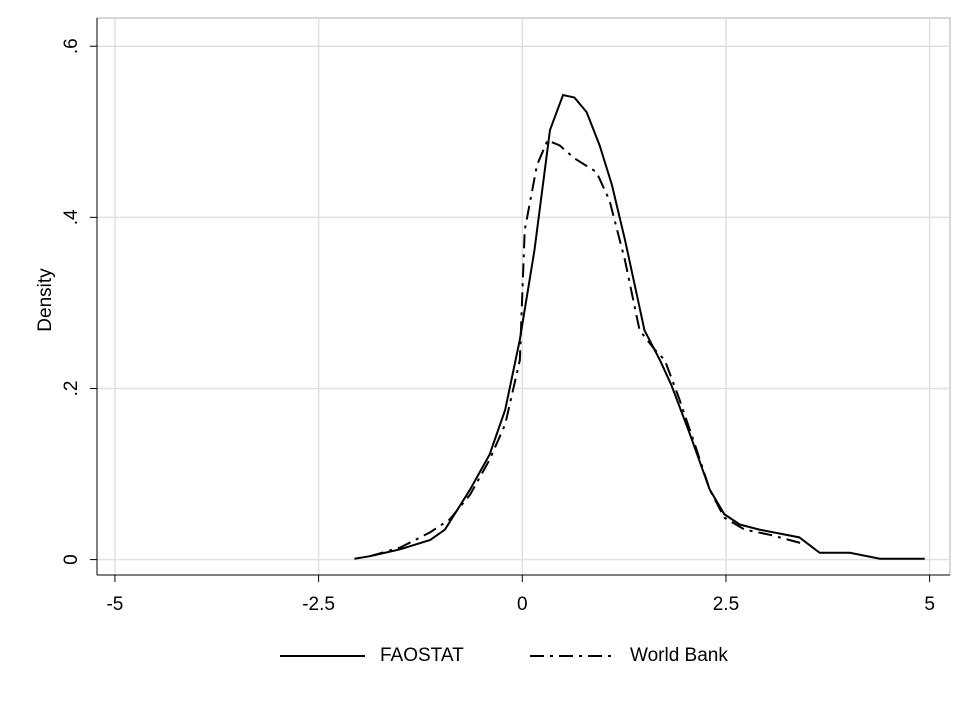 The image size is (967, 705). Describe the element at coordinates (318, 604) in the screenshot. I see `x-tick-label: -2.5` at that location.